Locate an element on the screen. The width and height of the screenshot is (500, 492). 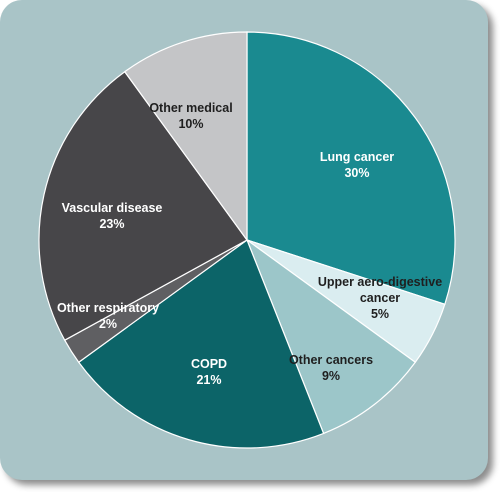
slice-label-upper-aero-digestive-cancer: Upper aero-digestive cancer 5% is located at coordinates (380, 298).